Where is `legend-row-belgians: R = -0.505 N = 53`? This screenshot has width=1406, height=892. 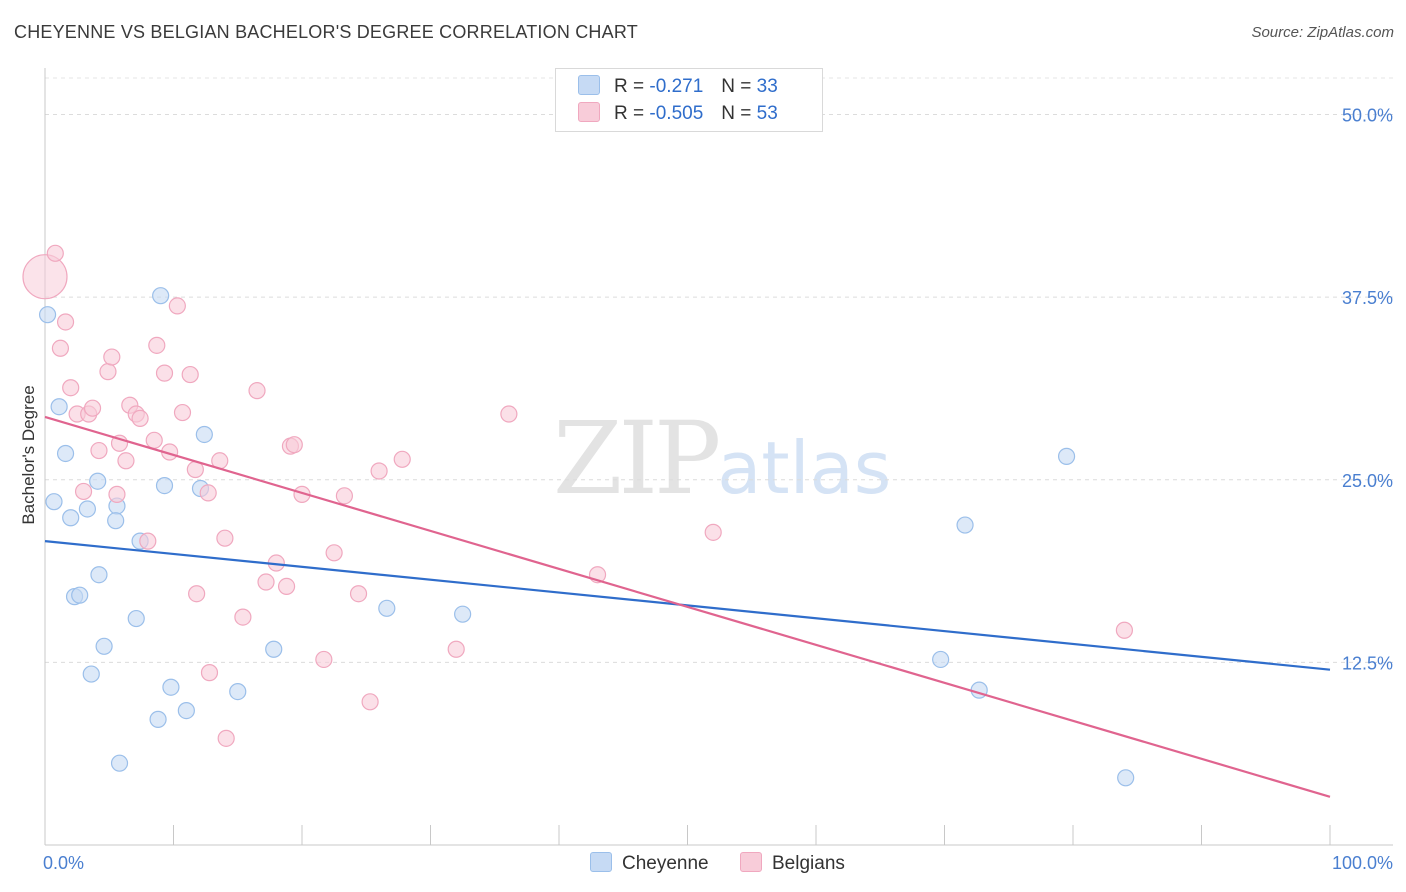 legend-row-belgians: R = -0.505 N = 53 is located at coordinates (678, 114).